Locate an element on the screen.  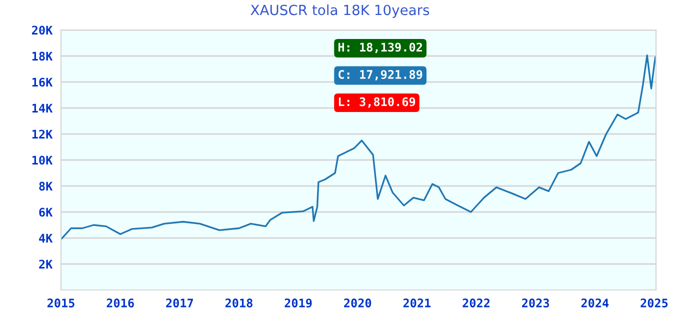
annotation: C: 17,921.89 is located at coordinates (380, 75).